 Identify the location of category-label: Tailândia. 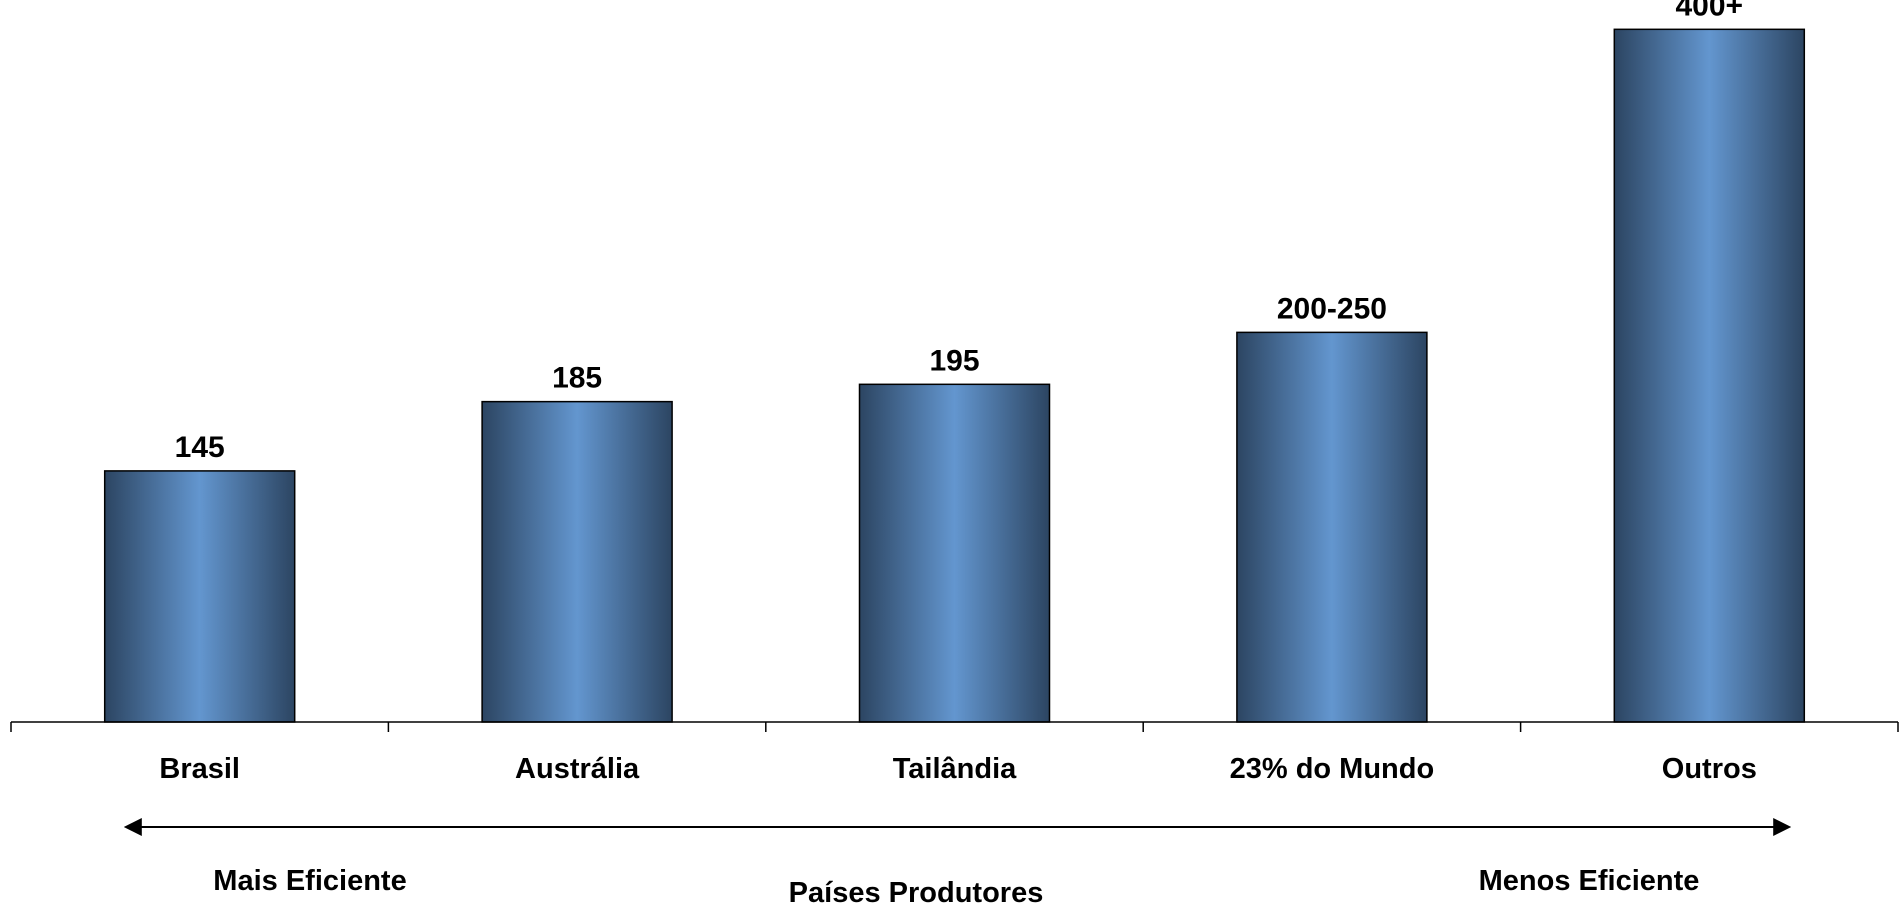
(955, 769).